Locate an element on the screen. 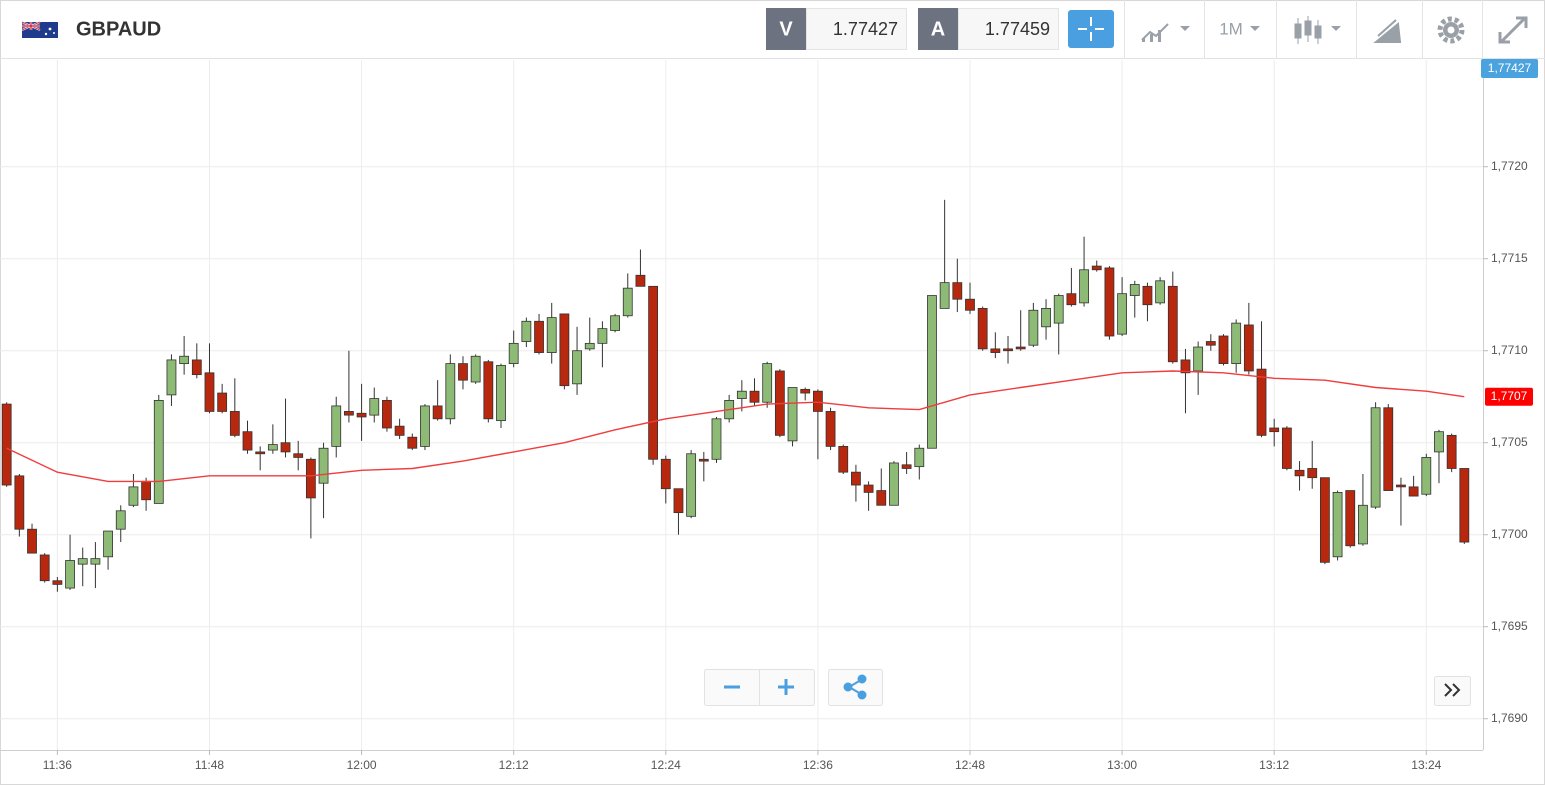  fullscreen-button is located at coordinates (1513, 30).